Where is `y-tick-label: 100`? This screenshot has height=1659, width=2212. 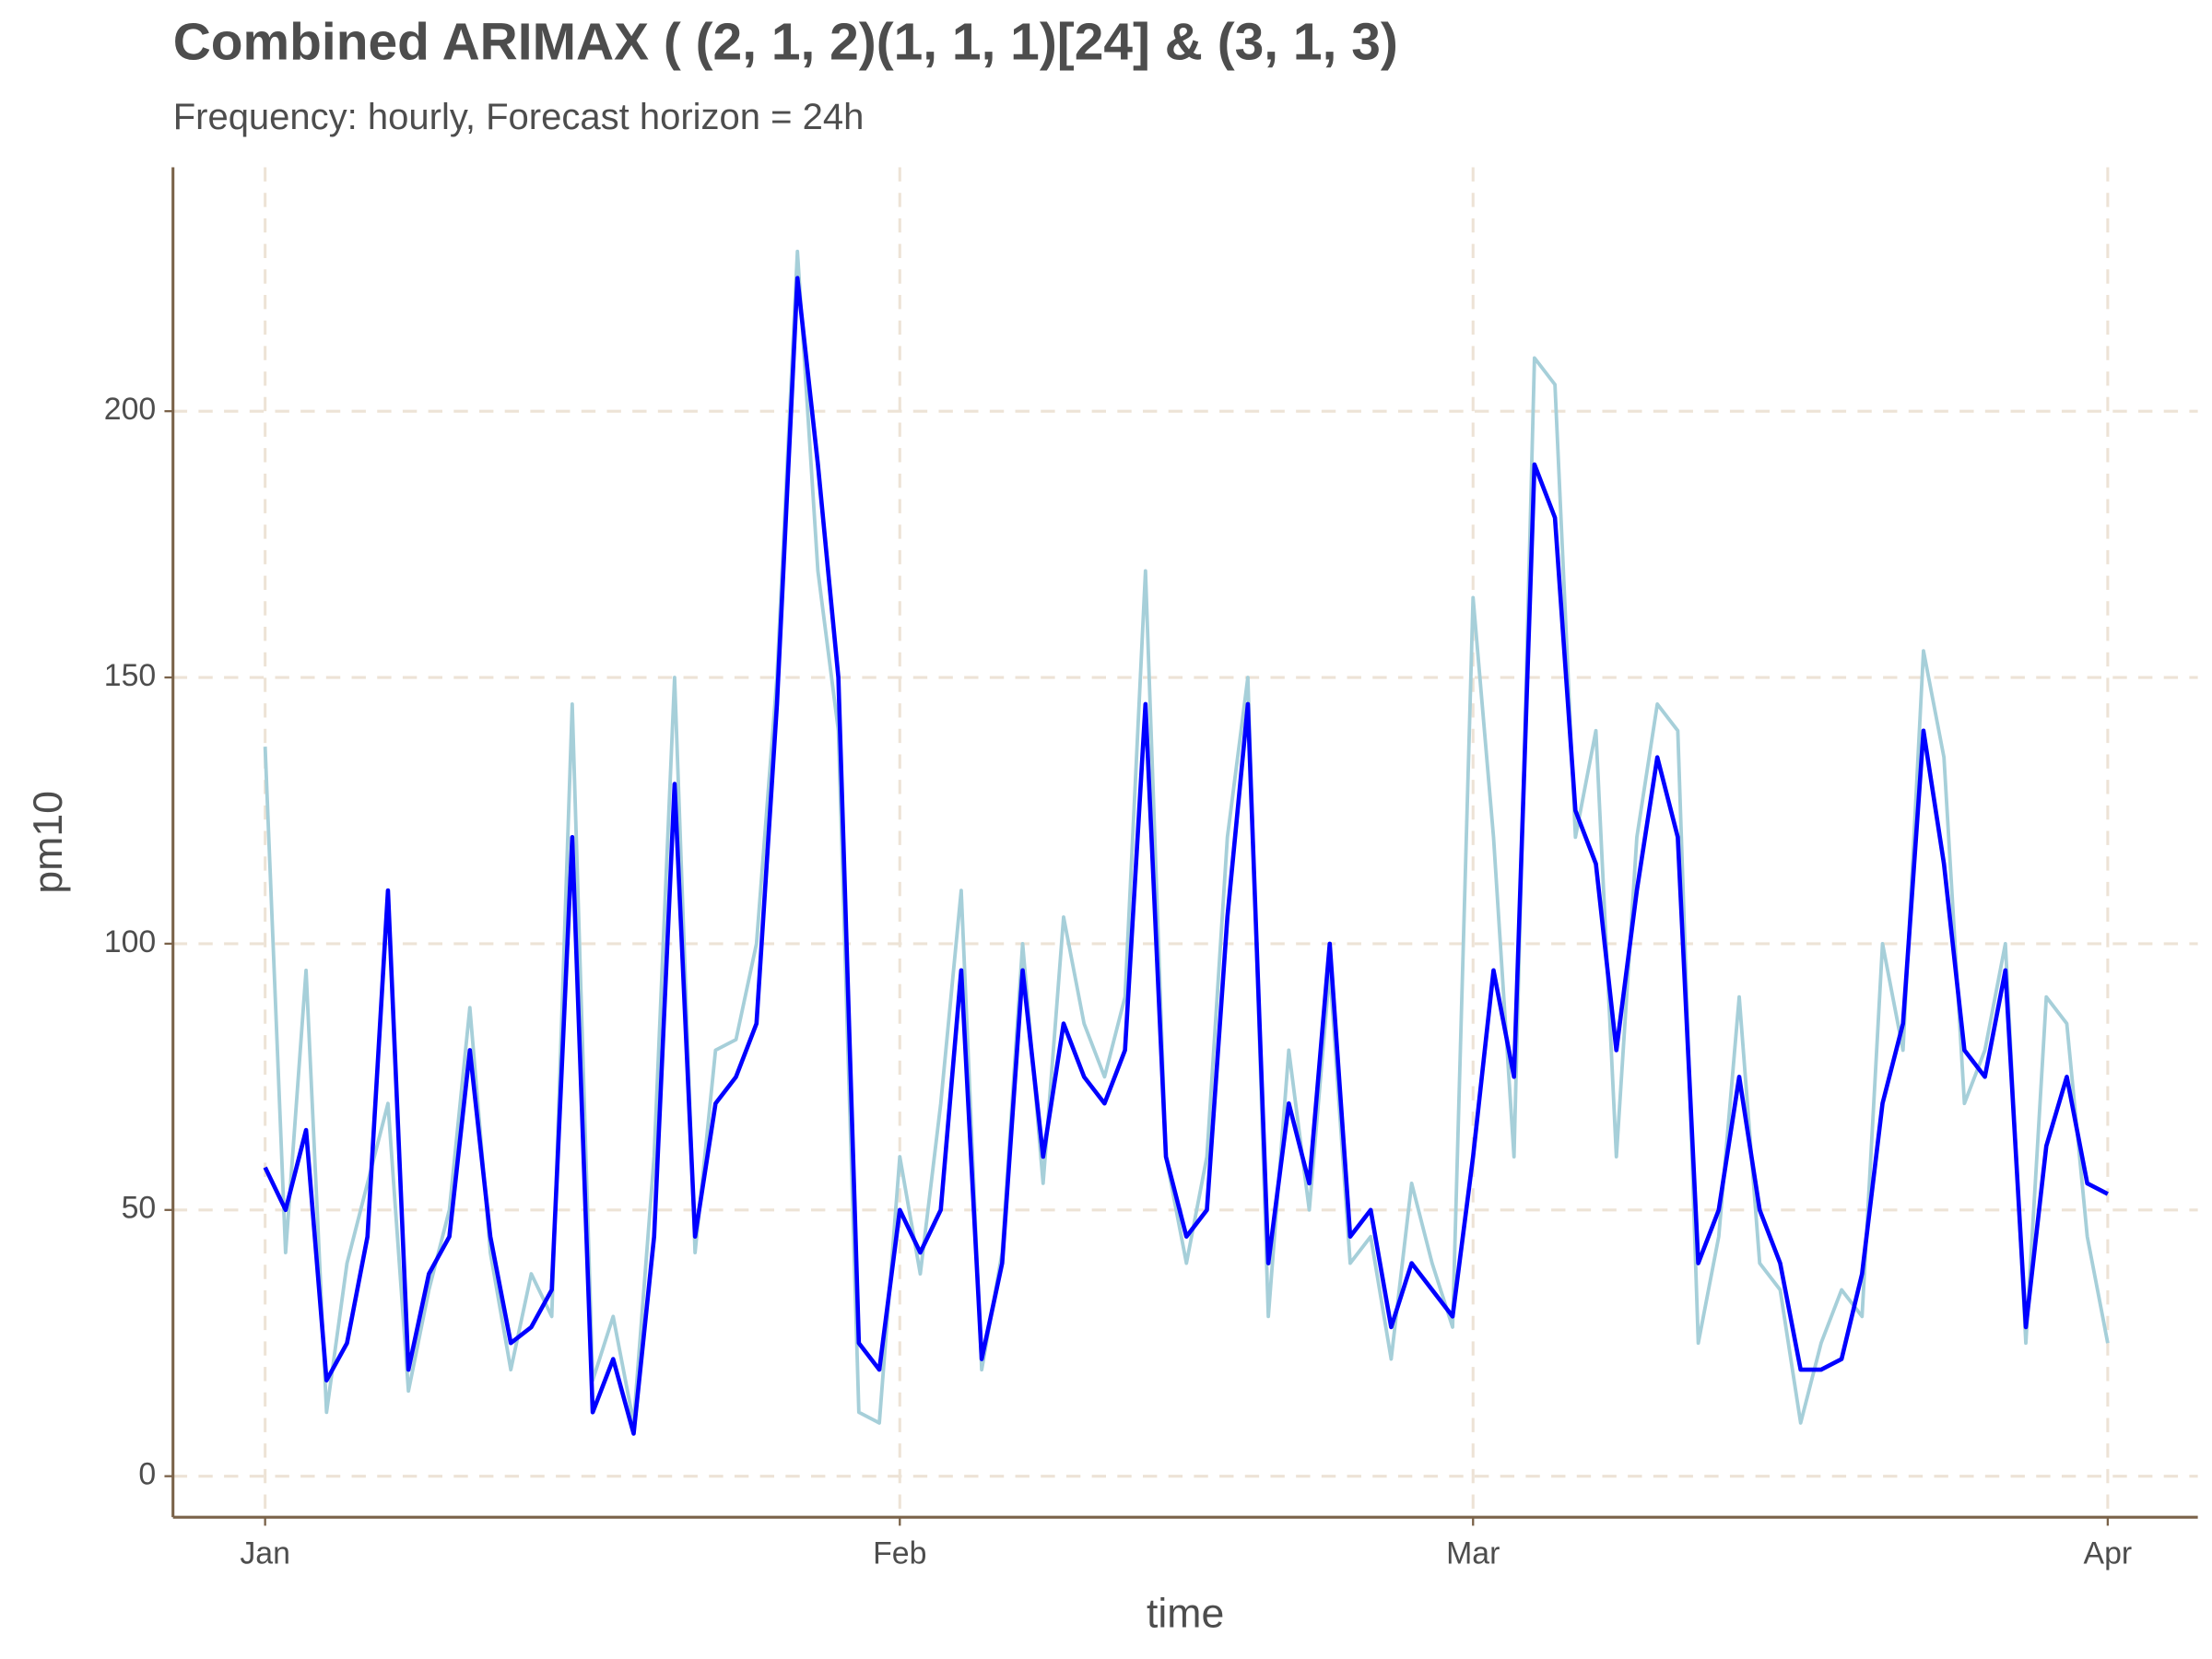
y-tick-label: 100 is located at coordinates (130, 941).